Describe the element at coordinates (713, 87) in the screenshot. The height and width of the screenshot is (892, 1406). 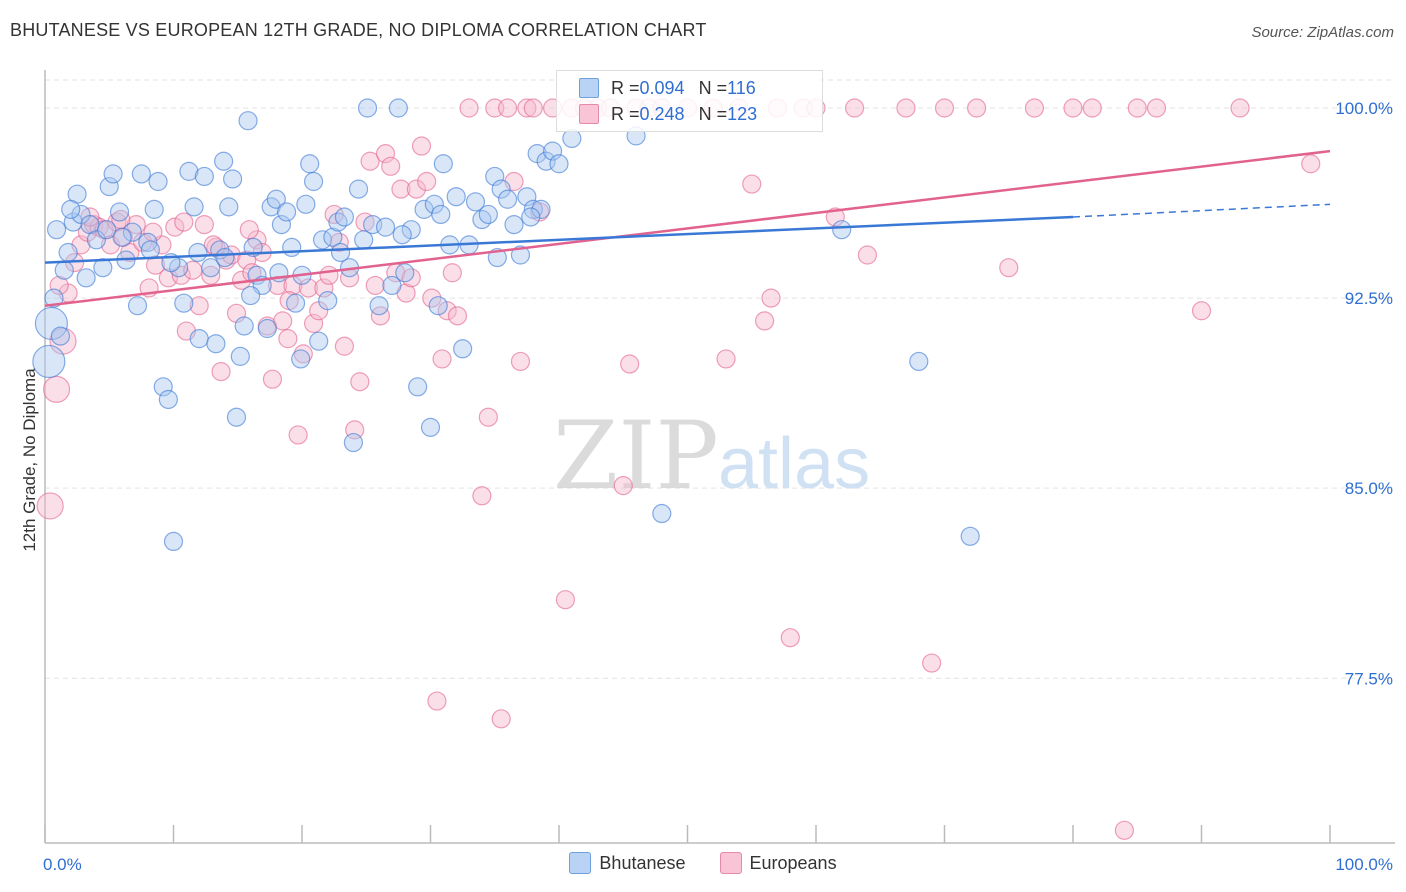
I see `n-label: N =` at that location.